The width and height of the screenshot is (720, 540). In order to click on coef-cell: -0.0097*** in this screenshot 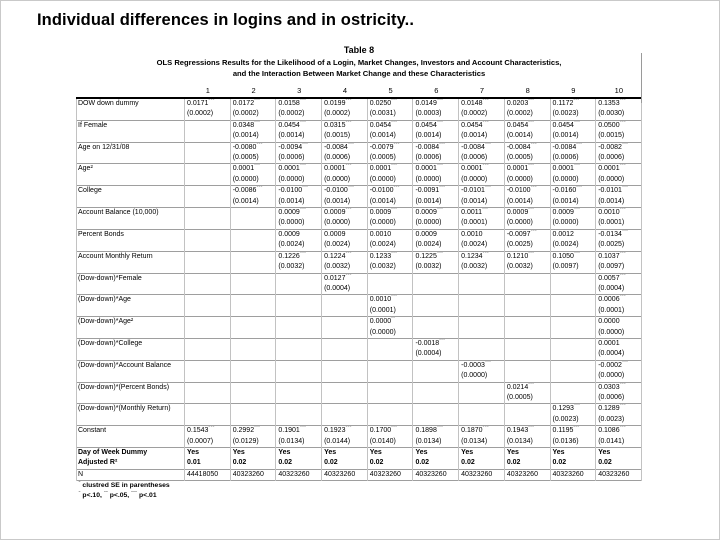, I will do `click(527, 234)`.